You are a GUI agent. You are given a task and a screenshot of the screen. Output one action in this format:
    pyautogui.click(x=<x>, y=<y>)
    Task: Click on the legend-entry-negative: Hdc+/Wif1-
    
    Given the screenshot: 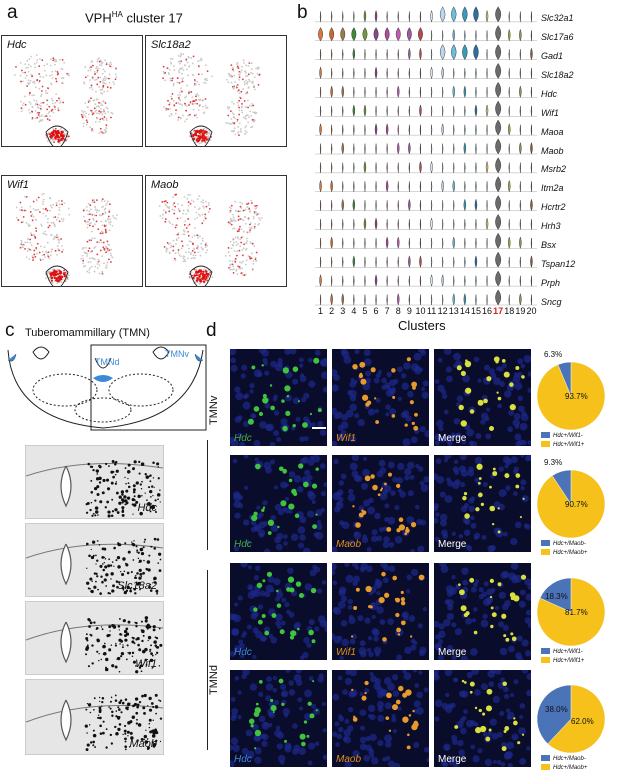 What is the action you would take?
    pyautogui.click(x=568, y=652)
    